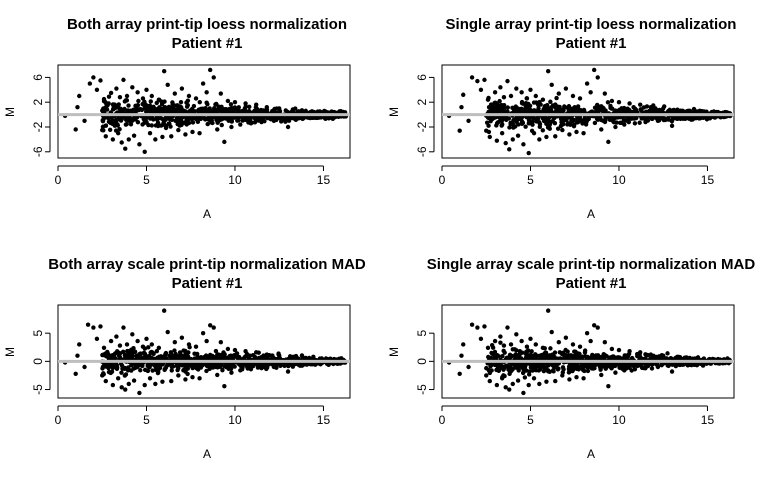  I want to click on y-tick-label: -5, so click(422, 389).